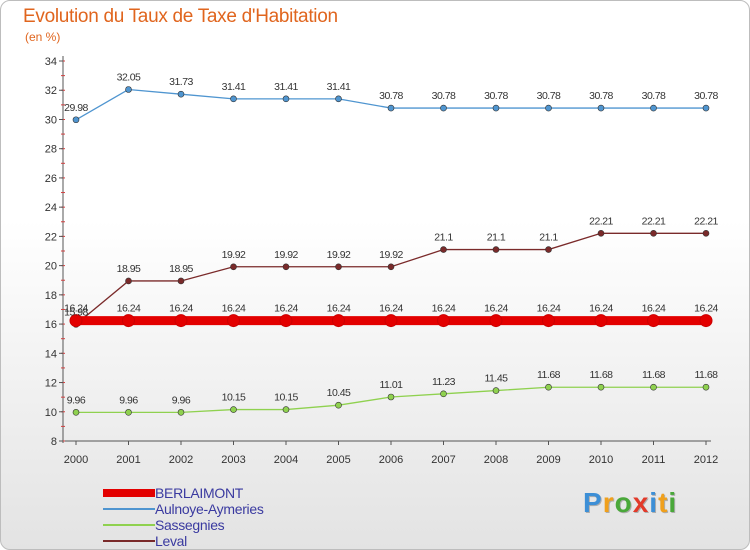 The width and height of the screenshot is (750, 550). I want to click on data-label: 10.15, so click(286, 398).